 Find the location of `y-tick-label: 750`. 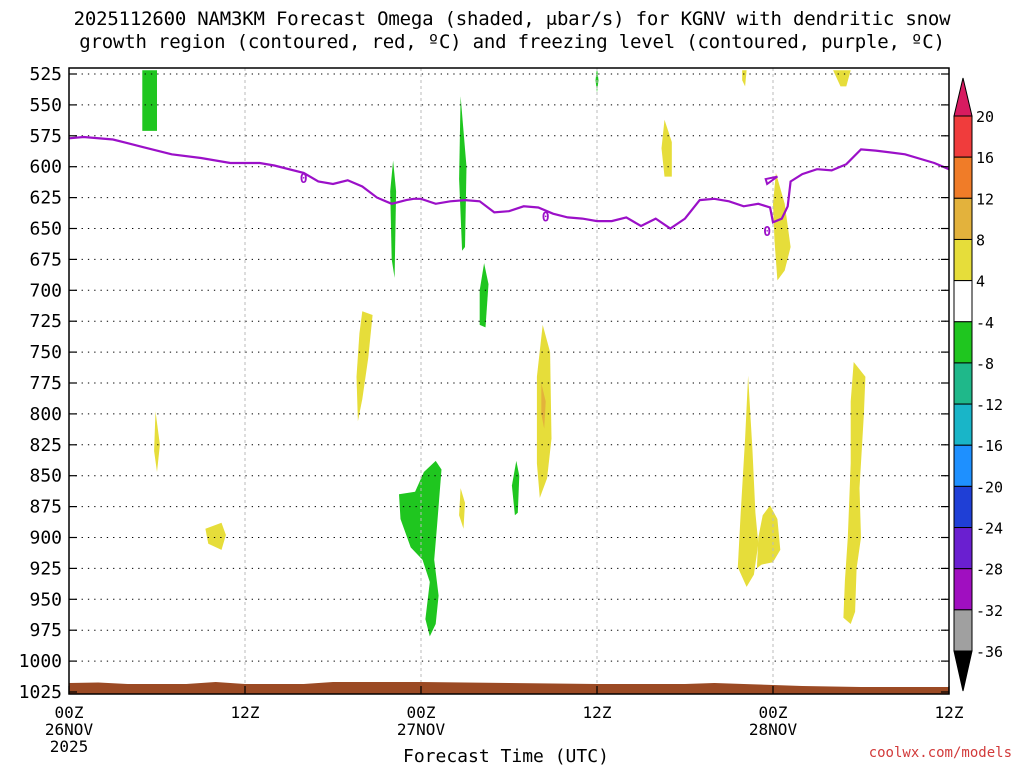

y-tick-label: 750 is located at coordinates (45, 352).